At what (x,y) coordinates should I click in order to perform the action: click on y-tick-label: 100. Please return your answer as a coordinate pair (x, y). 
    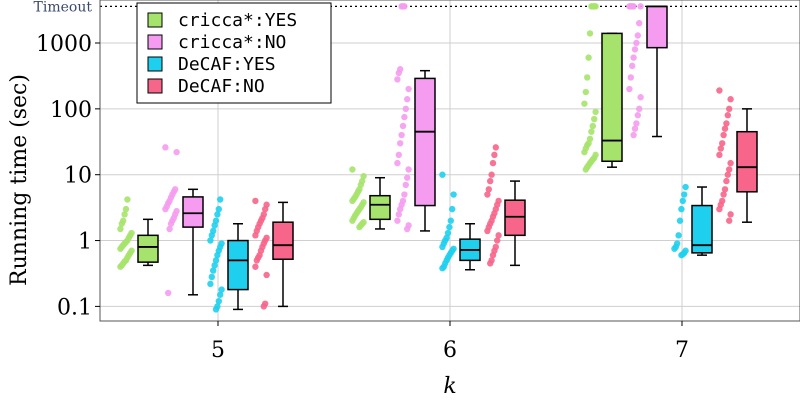
    Looking at the image, I should click on (71, 110).